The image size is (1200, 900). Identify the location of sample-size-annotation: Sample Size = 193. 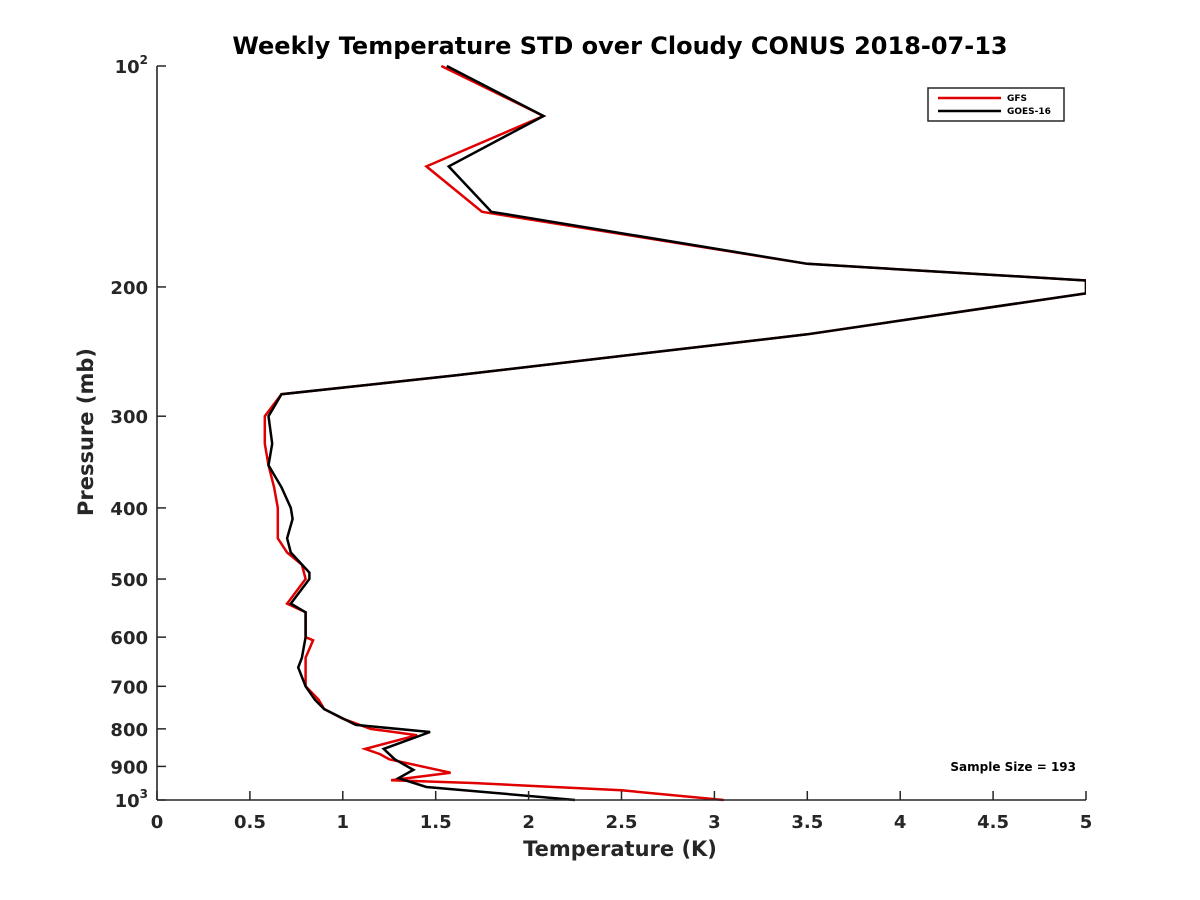
(1013, 767).